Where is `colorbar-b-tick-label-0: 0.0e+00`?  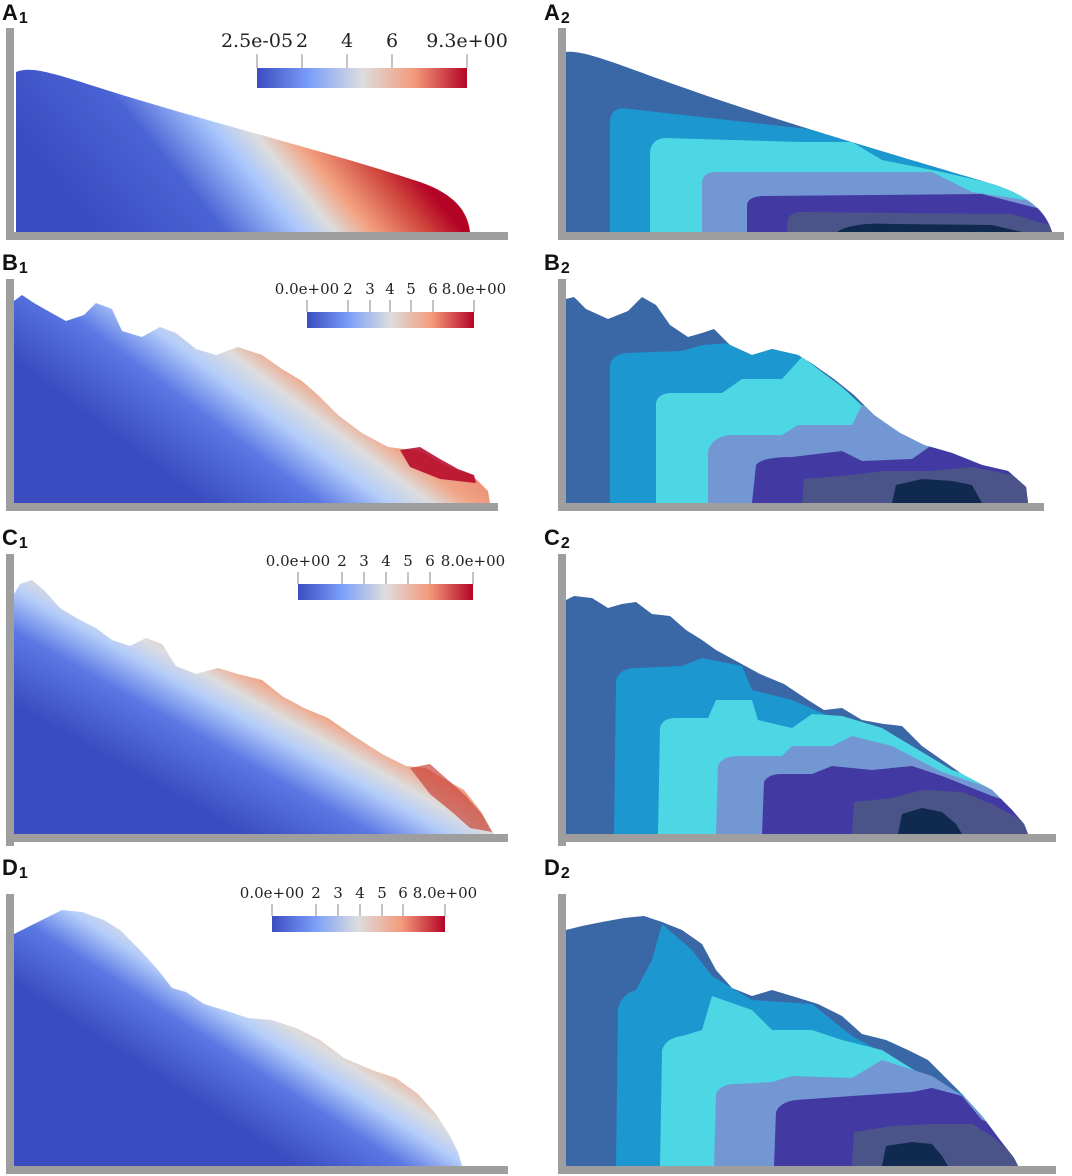
colorbar-b-tick-label-0: 0.0e+00 is located at coordinates (307, 289).